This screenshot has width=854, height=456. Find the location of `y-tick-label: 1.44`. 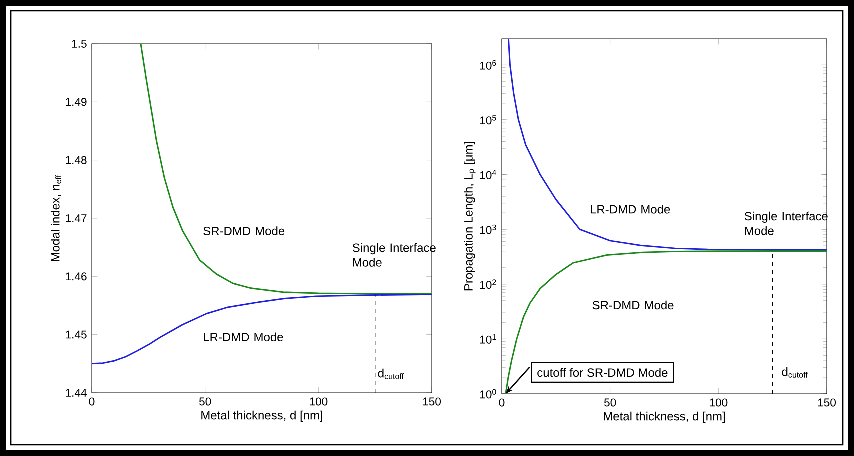

y-tick-label: 1.44 is located at coordinates (76, 393).